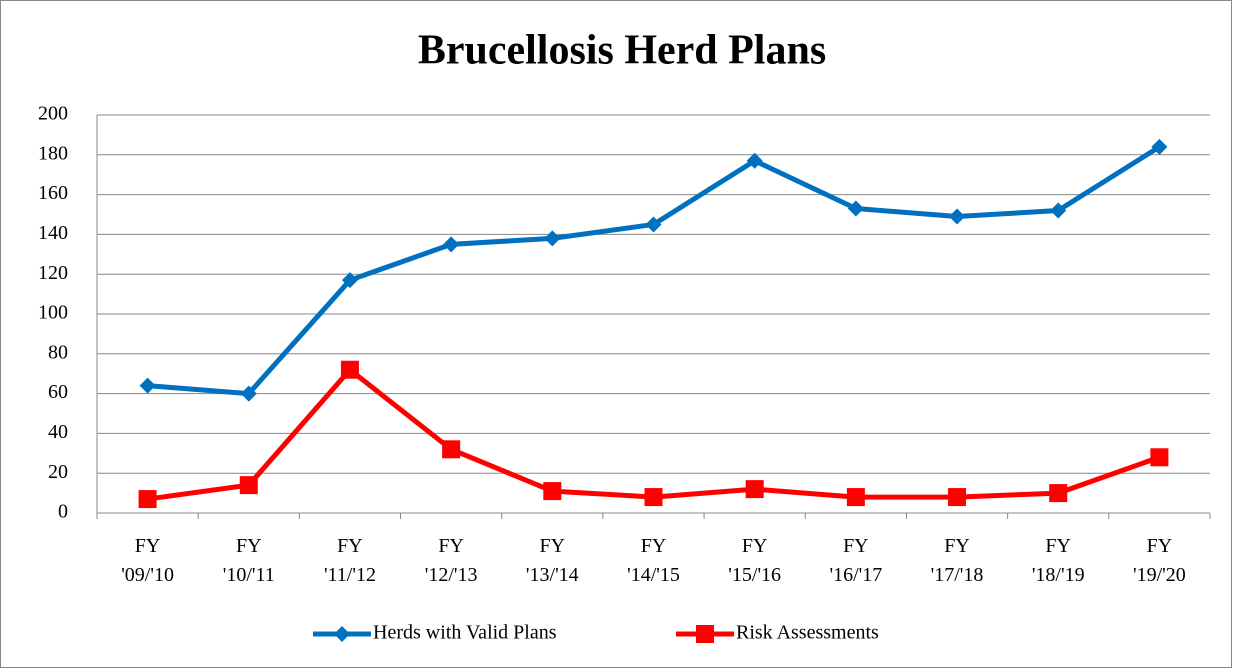 This screenshot has height=669, width=1233. What do you see at coordinates (248, 560) in the screenshot?
I see `x-tick-label: FY '10/'11` at bounding box center [248, 560].